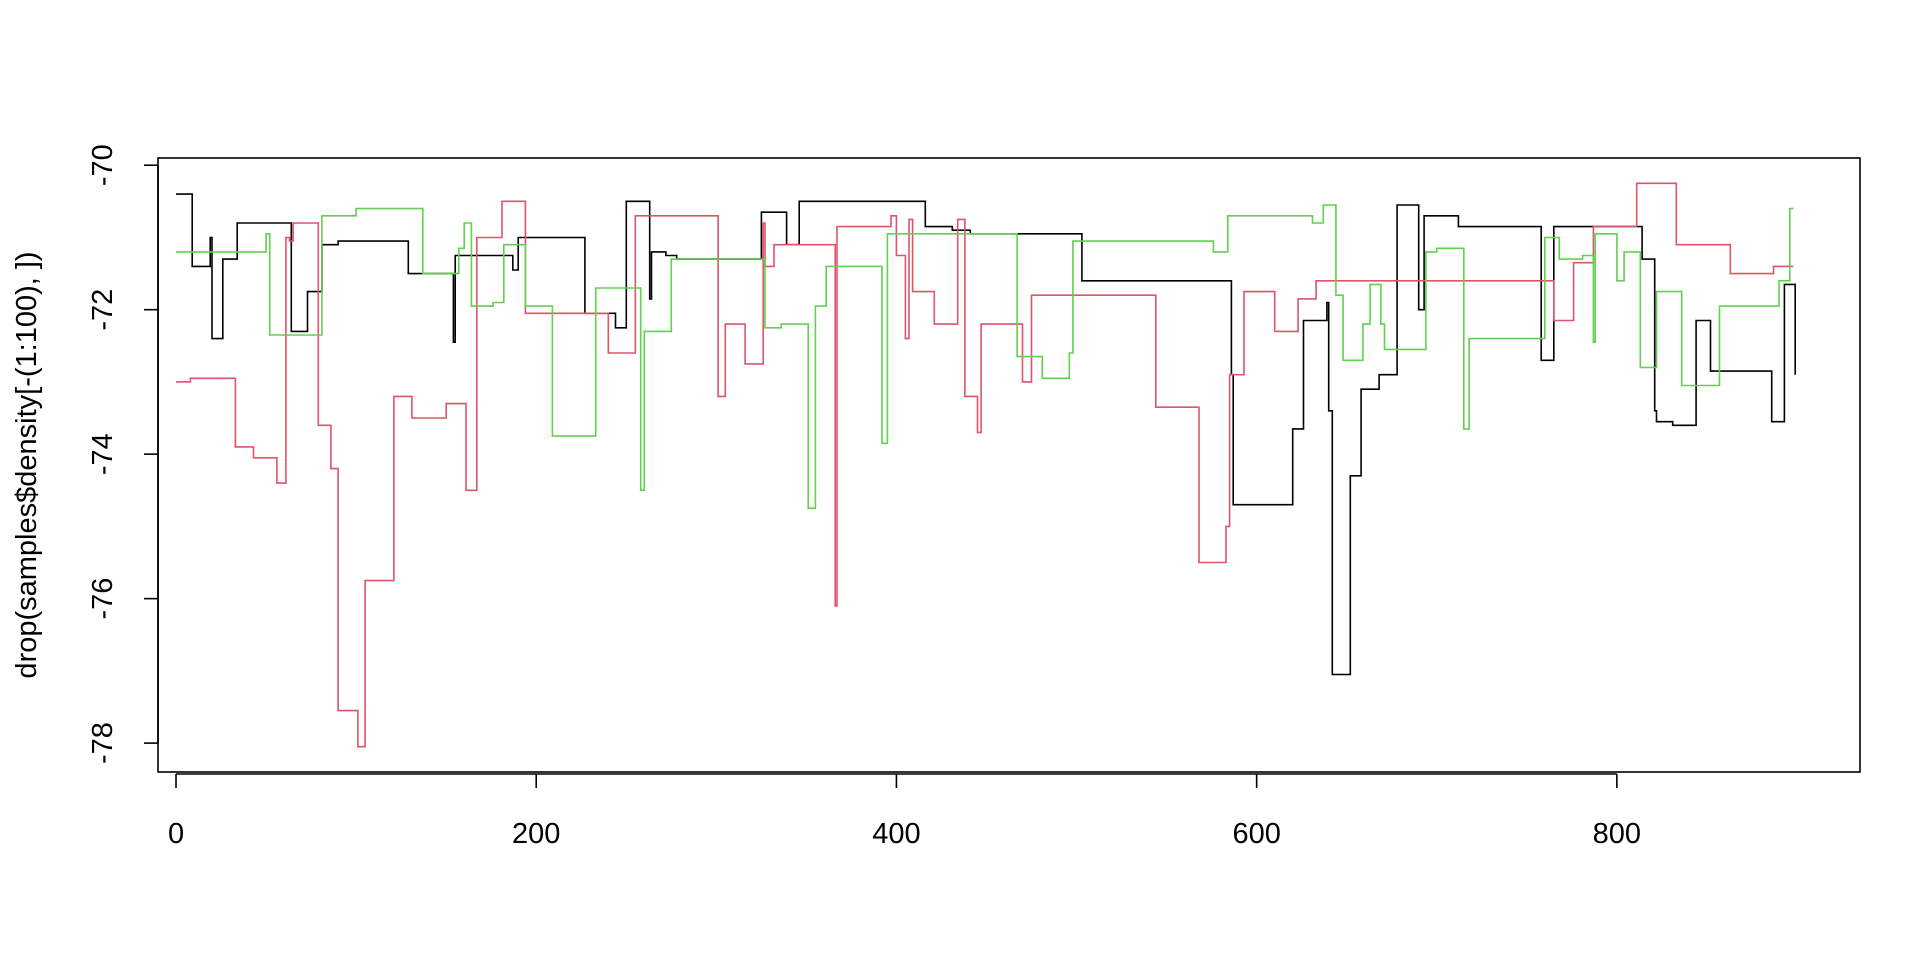 The image size is (1920, 960). What do you see at coordinates (904, 811) in the screenshot?
I see `x-axis: 0 200 400 600 800` at bounding box center [904, 811].